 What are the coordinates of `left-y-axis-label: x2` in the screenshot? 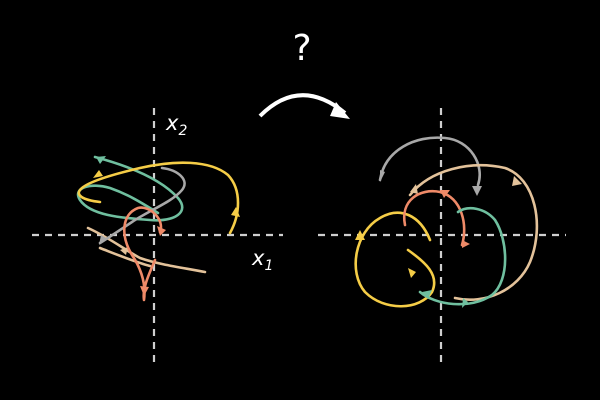 It's located at (176, 125).